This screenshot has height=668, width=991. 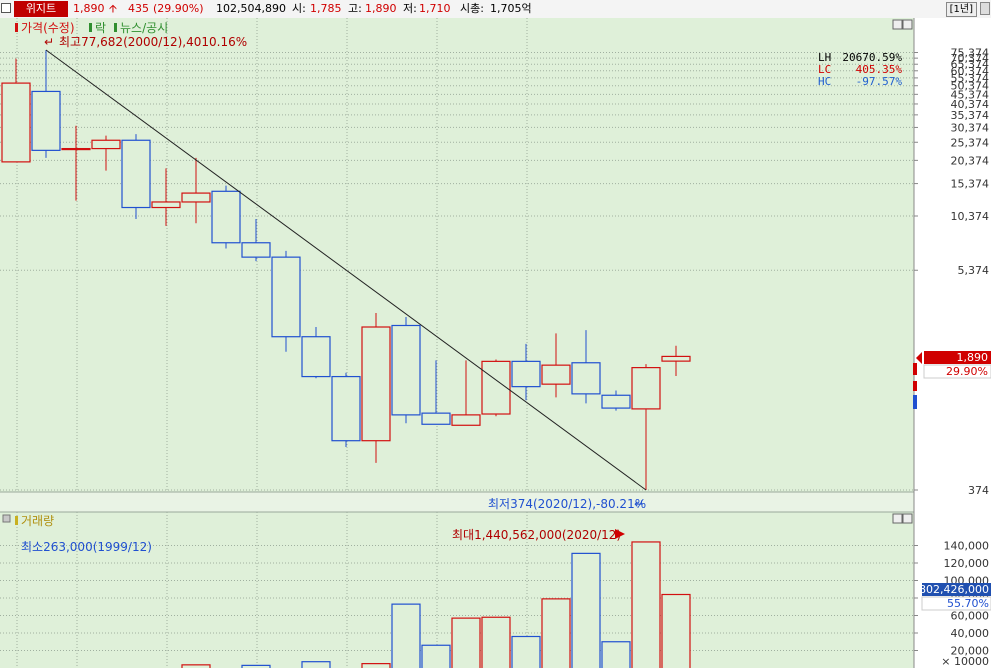 What do you see at coordinates (968, 603) in the screenshot?
I see `current-volume-pct-tag-text: 55.70%` at bounding box center [968, 603].